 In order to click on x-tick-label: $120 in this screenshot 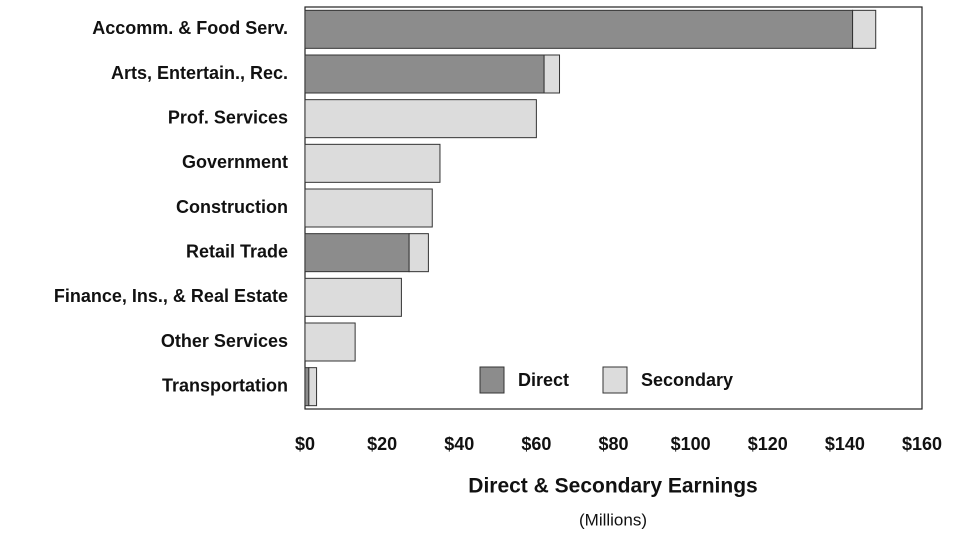, I will do `click(768, 444)`.